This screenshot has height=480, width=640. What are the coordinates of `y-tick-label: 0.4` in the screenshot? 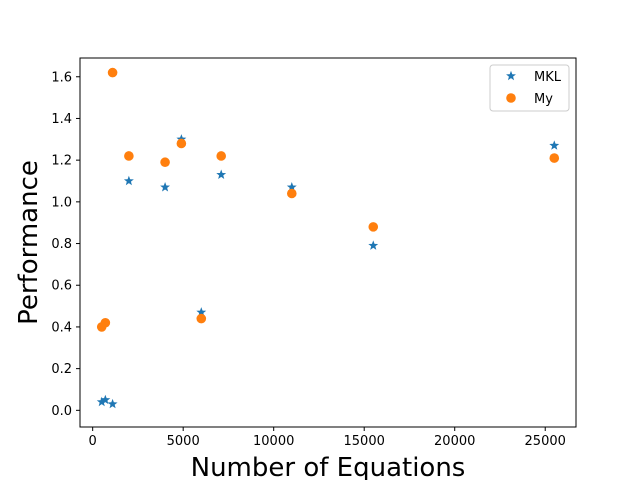 It's located at (61, 327).